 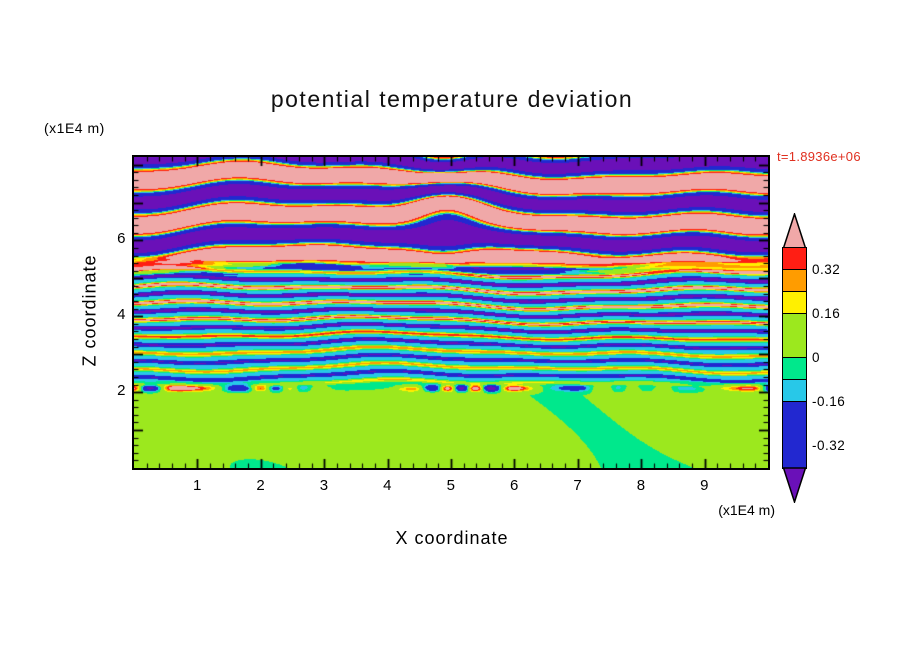 I want to click on colorbar-label: 0, so click(x=816, y=357).